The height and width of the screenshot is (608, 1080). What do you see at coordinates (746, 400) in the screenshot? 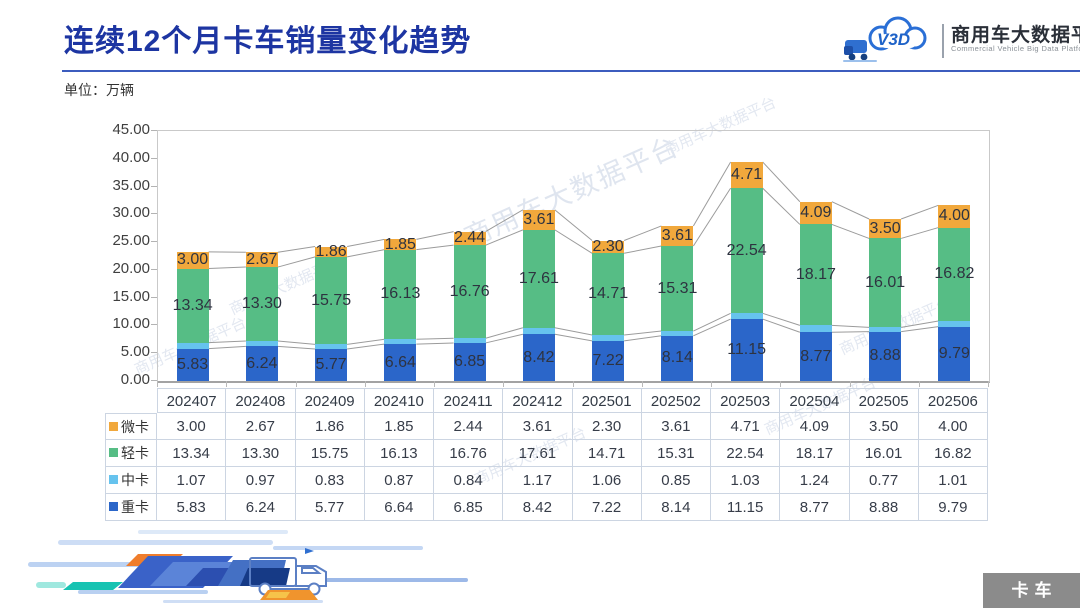
I see `month-header-cell: 202503` at bounding box center [746, 400].